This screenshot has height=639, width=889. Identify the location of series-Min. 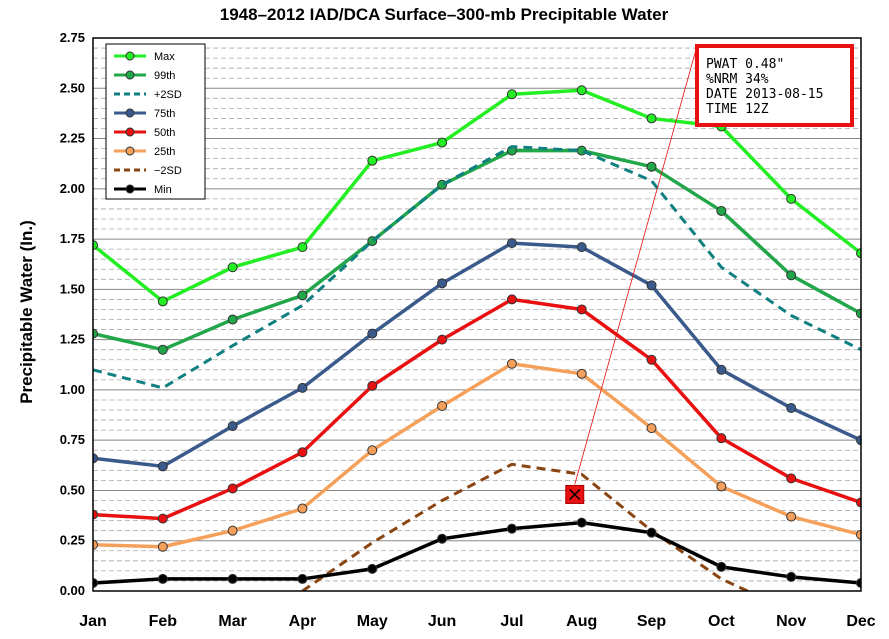
(477, 552).